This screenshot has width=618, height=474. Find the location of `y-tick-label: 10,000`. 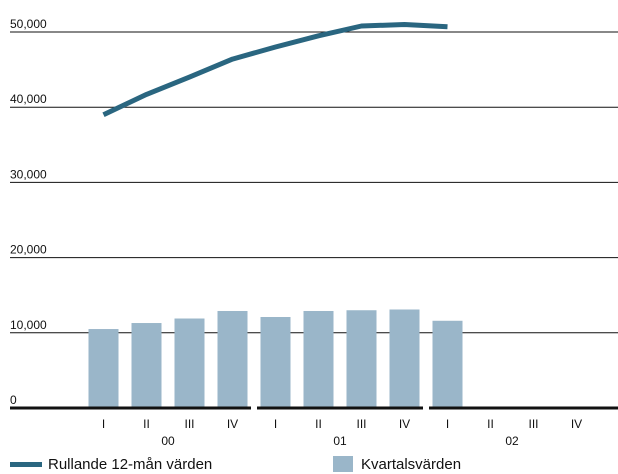

y-tick-label: 10,000 is located at coordinates (28, 325).